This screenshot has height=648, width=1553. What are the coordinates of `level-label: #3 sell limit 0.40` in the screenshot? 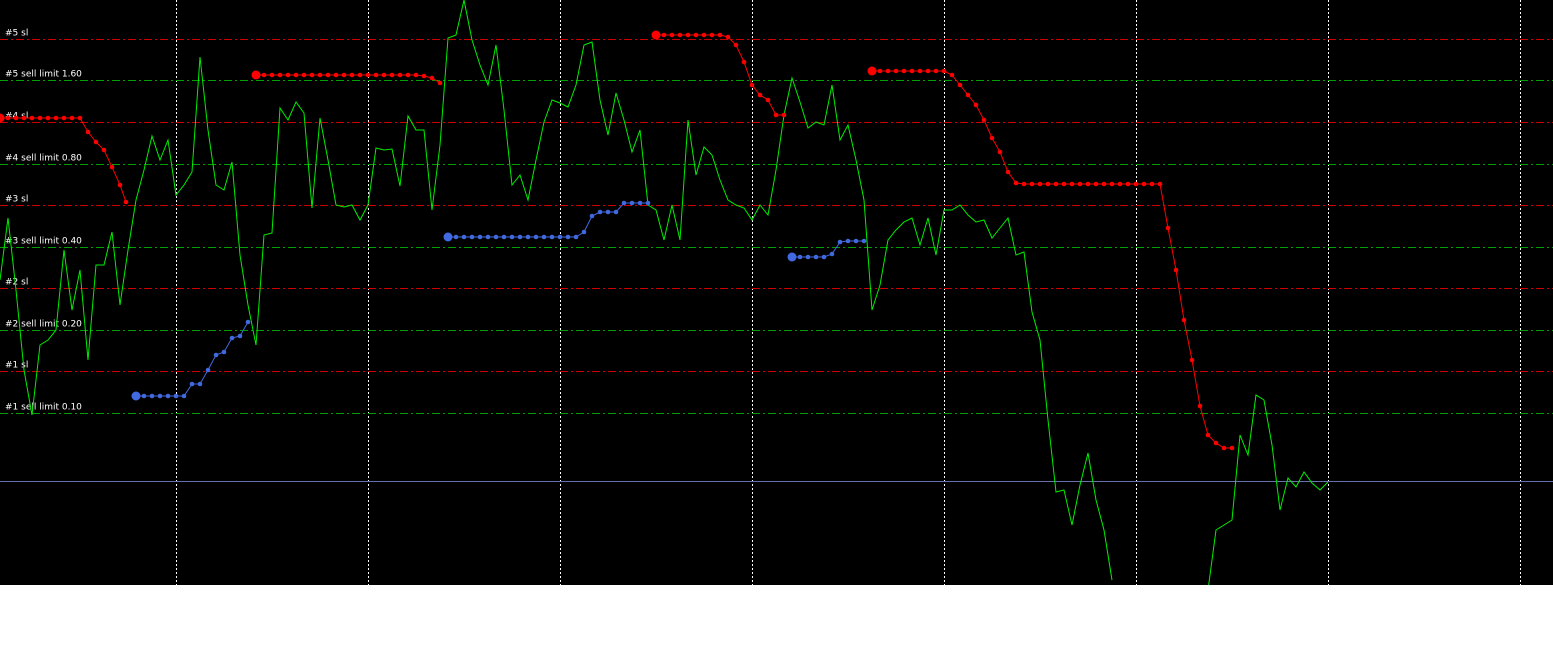 It's located at (43, 242).